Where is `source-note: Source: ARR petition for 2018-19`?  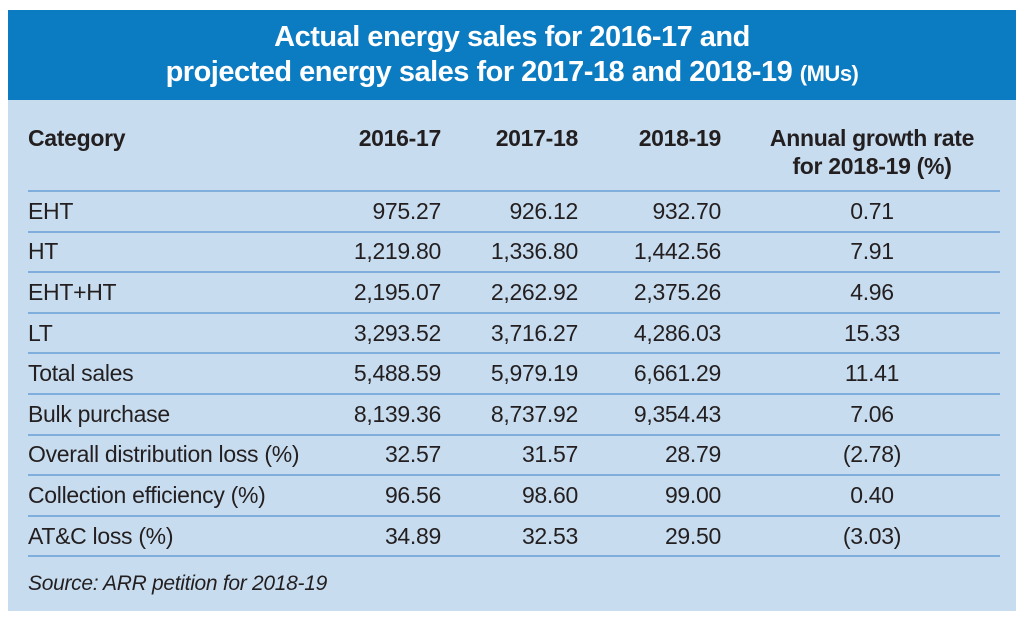 source-note: Source: ARR petition for 2018-19 is located at coordinates (177, 584).